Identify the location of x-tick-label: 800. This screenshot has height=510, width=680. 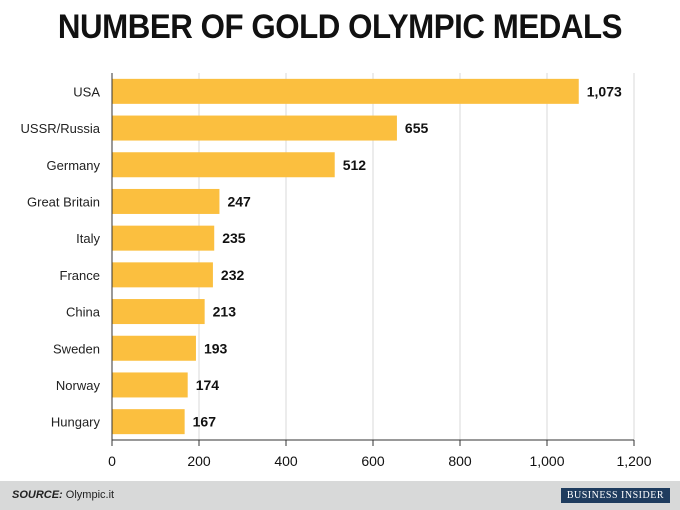
(460, 461).